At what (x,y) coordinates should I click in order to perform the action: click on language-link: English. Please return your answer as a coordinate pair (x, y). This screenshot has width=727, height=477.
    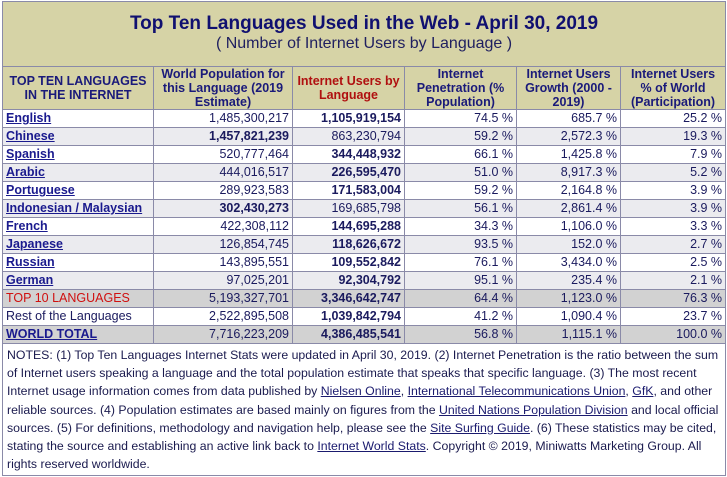
    Looking at the image, I should click on (29, 118).